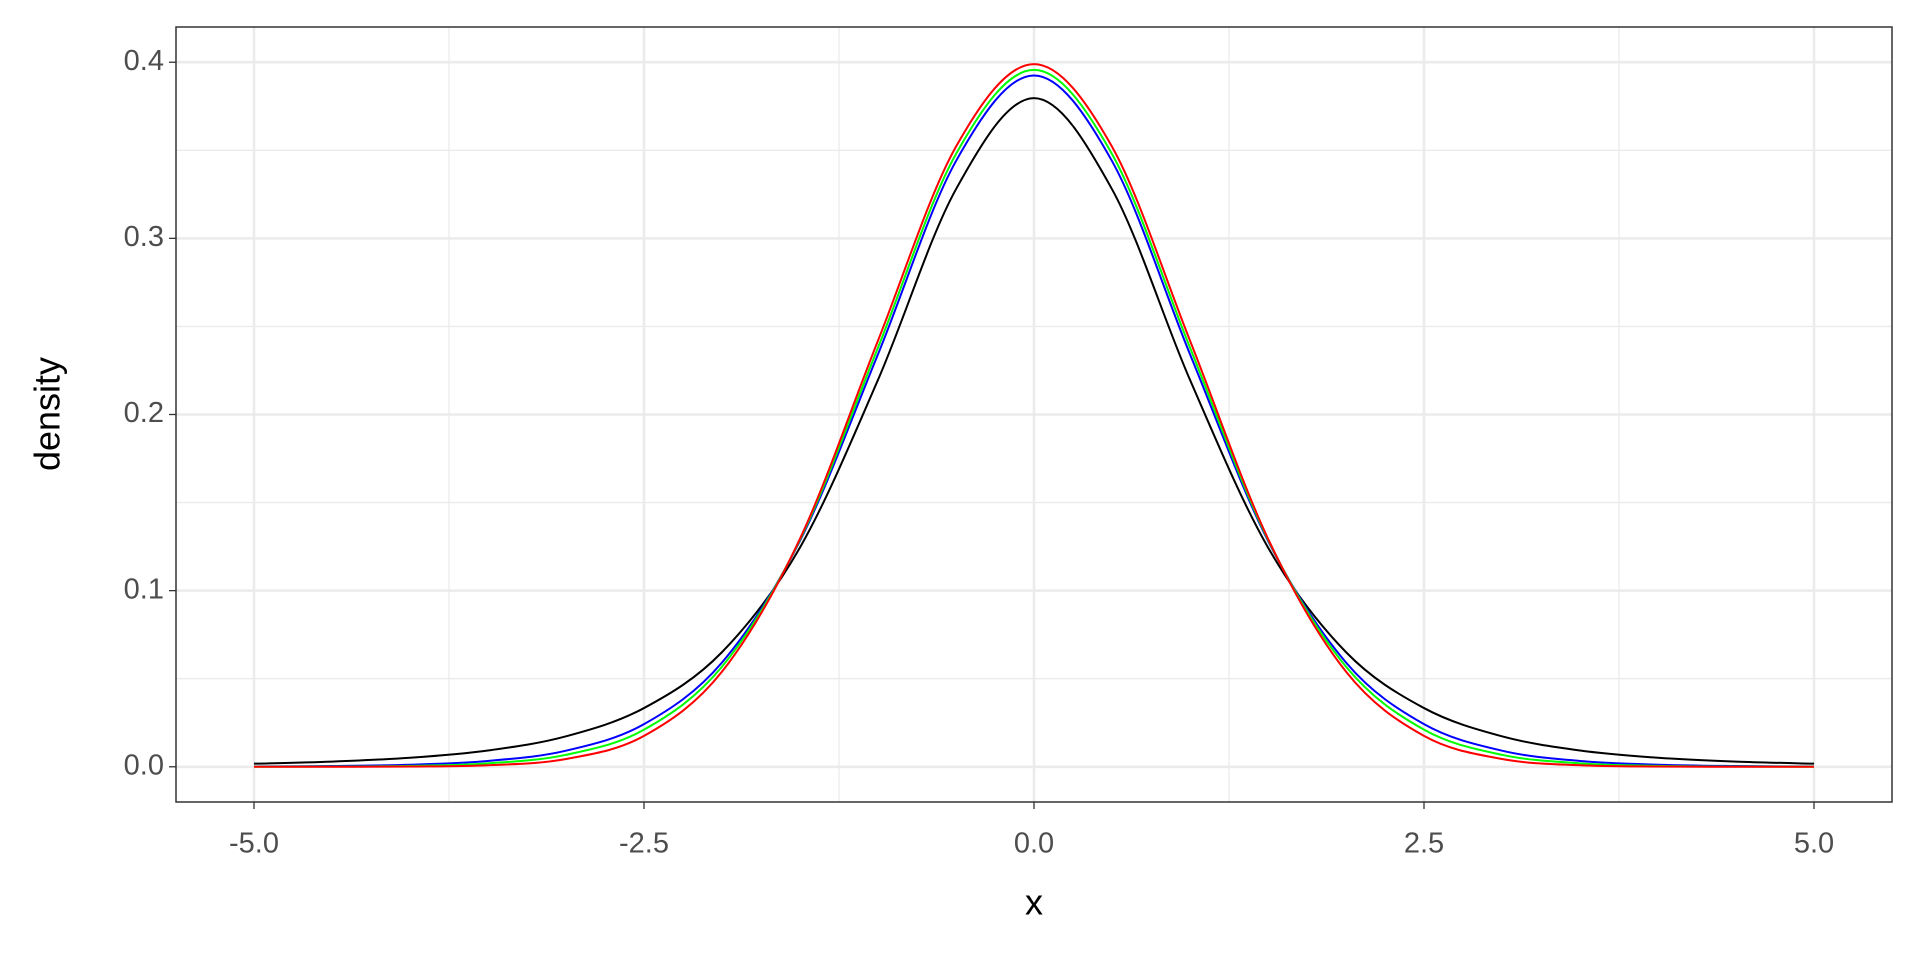 This screenshot has width=1920, height=960. I want to click on y-tick-label: 0.3, so click(144, 237).